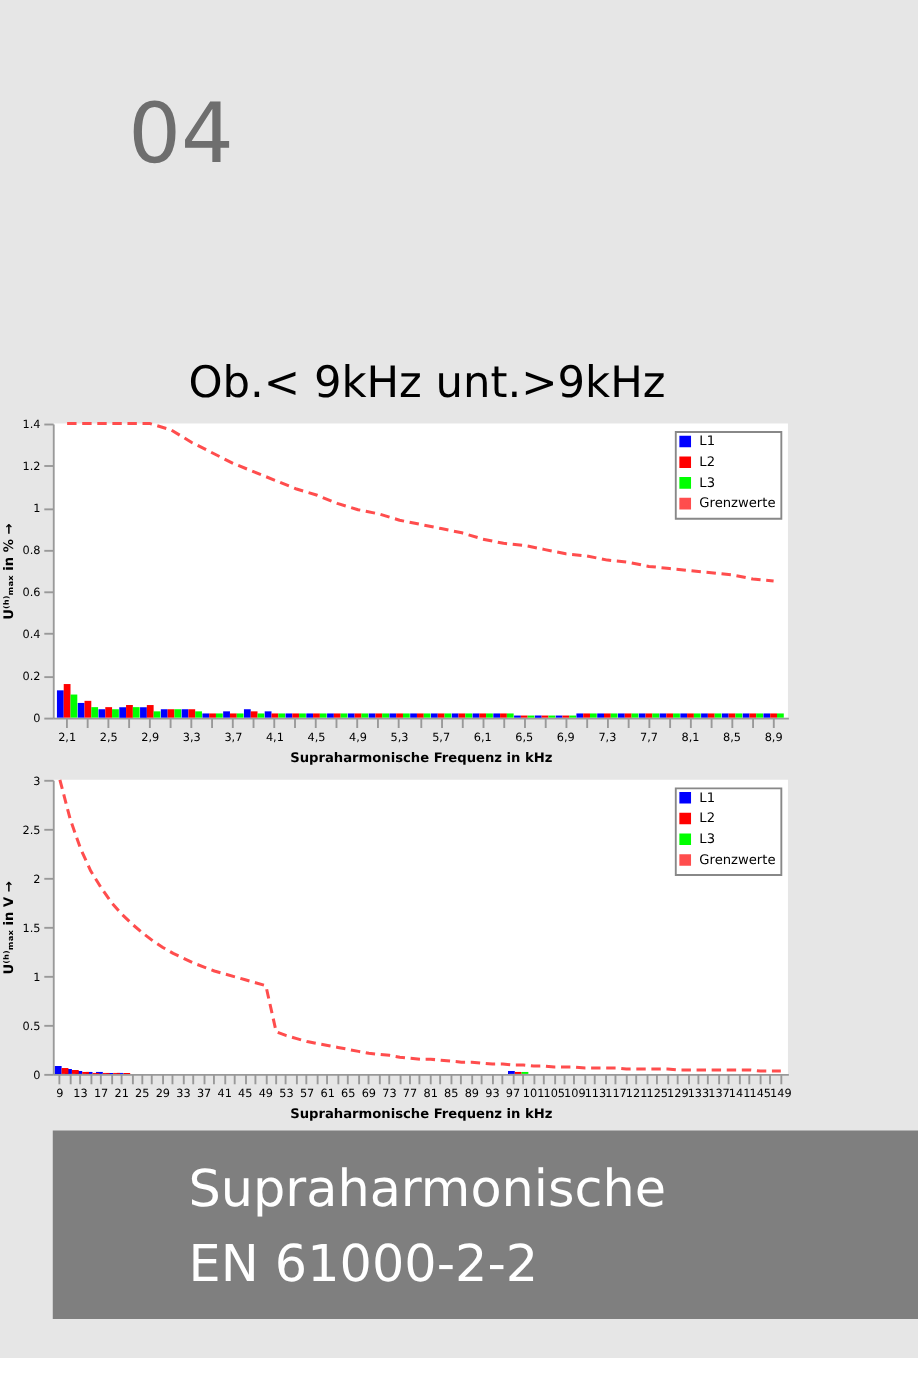  What do you see at coordinates (427, 1187) in the screenshot?
I see `text: Supraharmonische` at bounding box center [427, 1187].